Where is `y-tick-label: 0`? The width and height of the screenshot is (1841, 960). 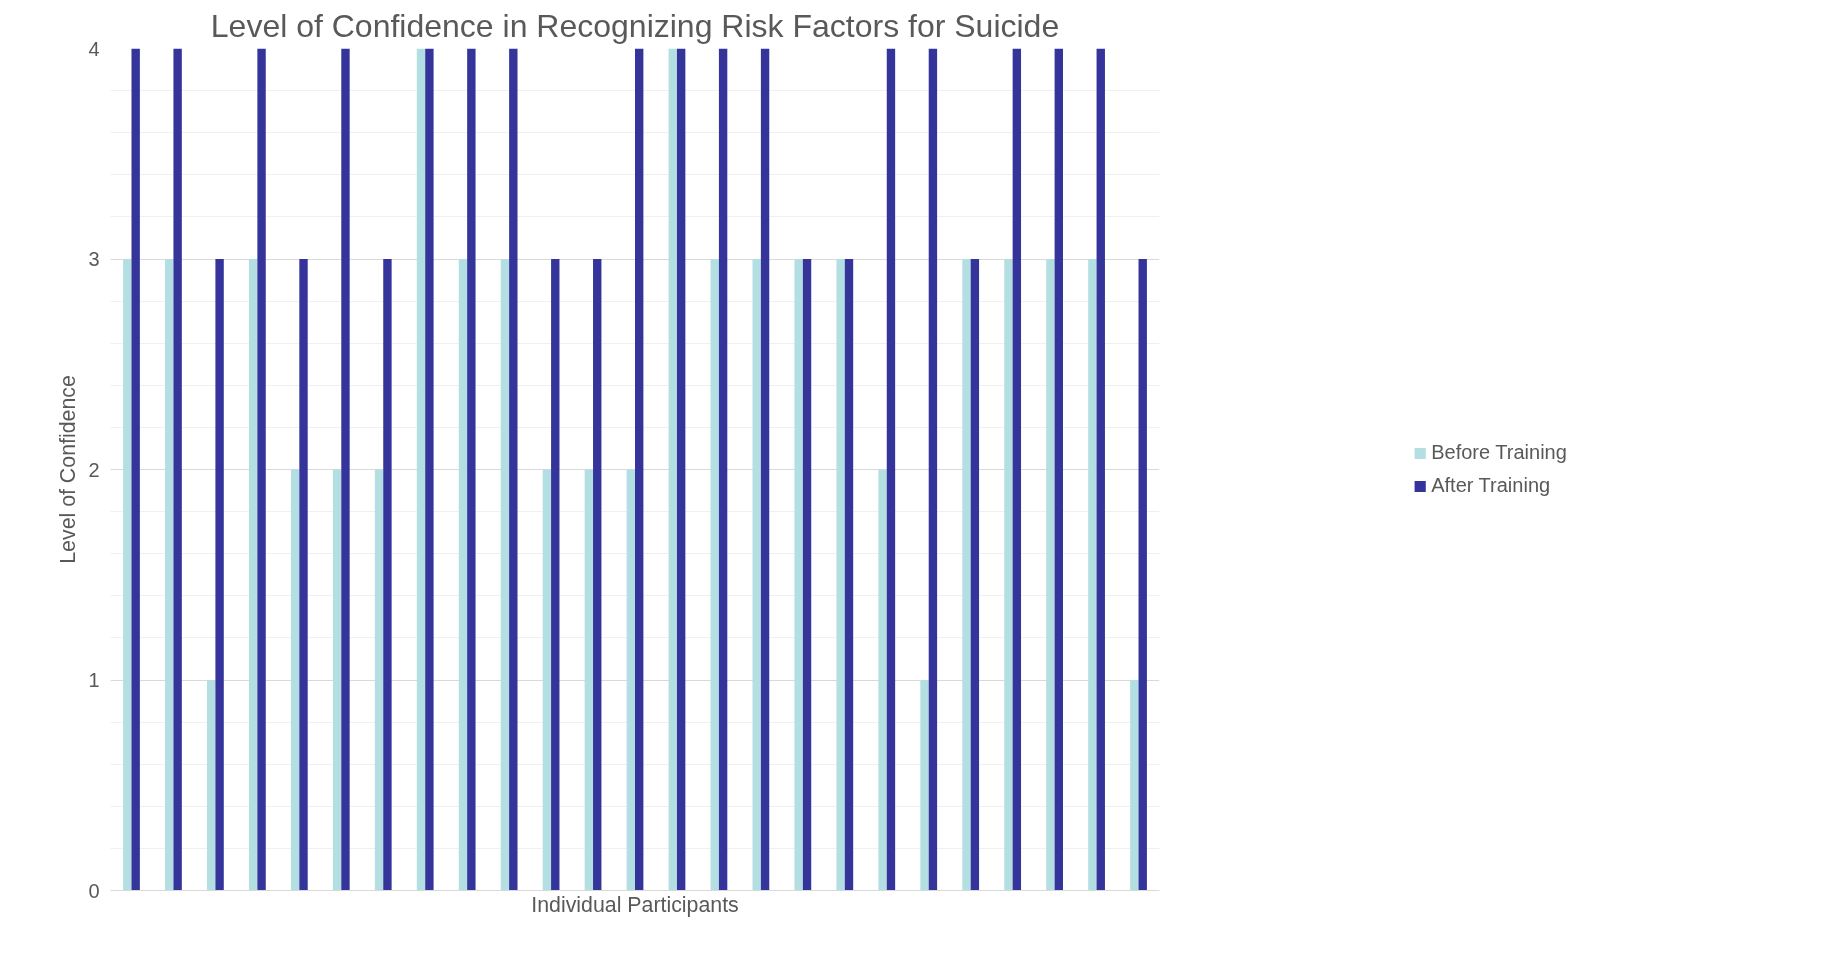
y-tick-label: 0 is located at coordinates (94, 890).